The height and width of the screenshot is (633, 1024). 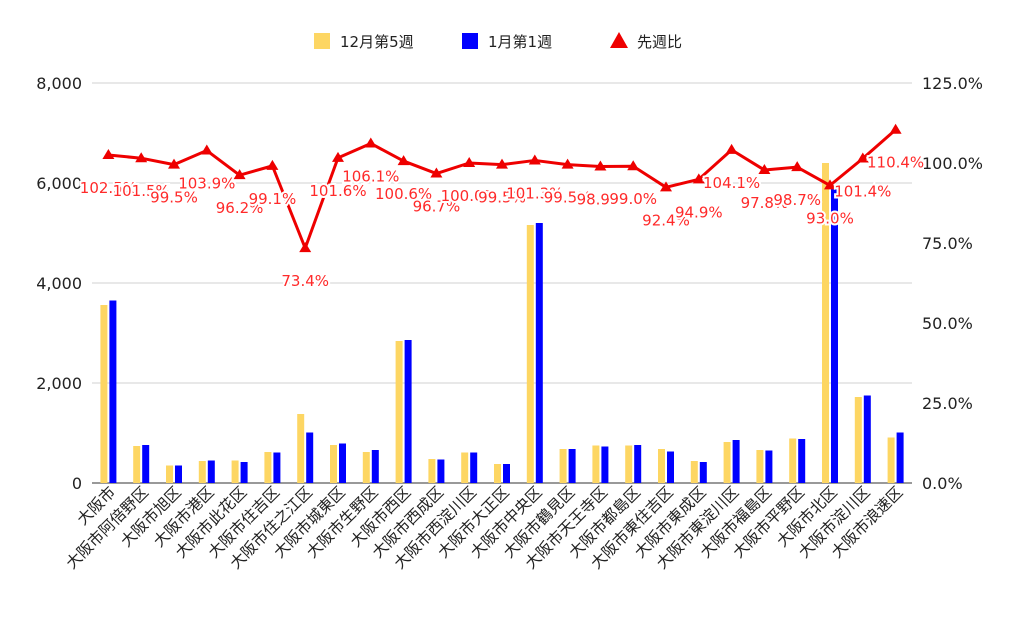 I want to click on right-tick-label: 100.0%, so click(x=952, y=163).